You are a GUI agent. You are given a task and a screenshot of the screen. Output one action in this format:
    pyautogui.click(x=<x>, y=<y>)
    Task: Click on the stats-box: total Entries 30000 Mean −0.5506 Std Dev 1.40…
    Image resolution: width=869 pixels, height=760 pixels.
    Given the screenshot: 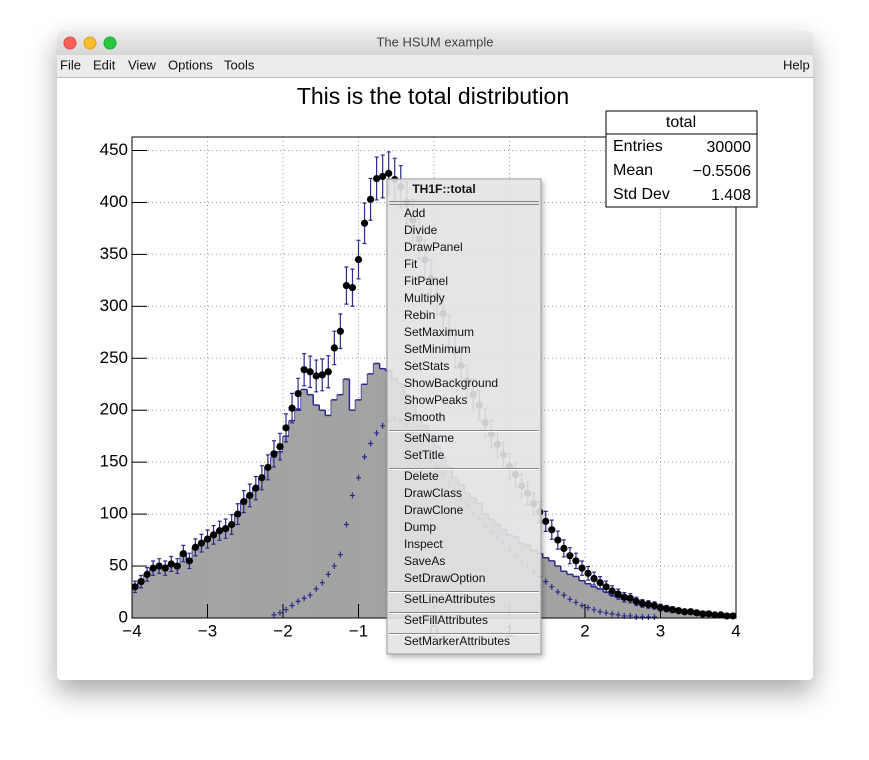 What is the action you would take?
    pyautogui.click(x=681, y=159)
    